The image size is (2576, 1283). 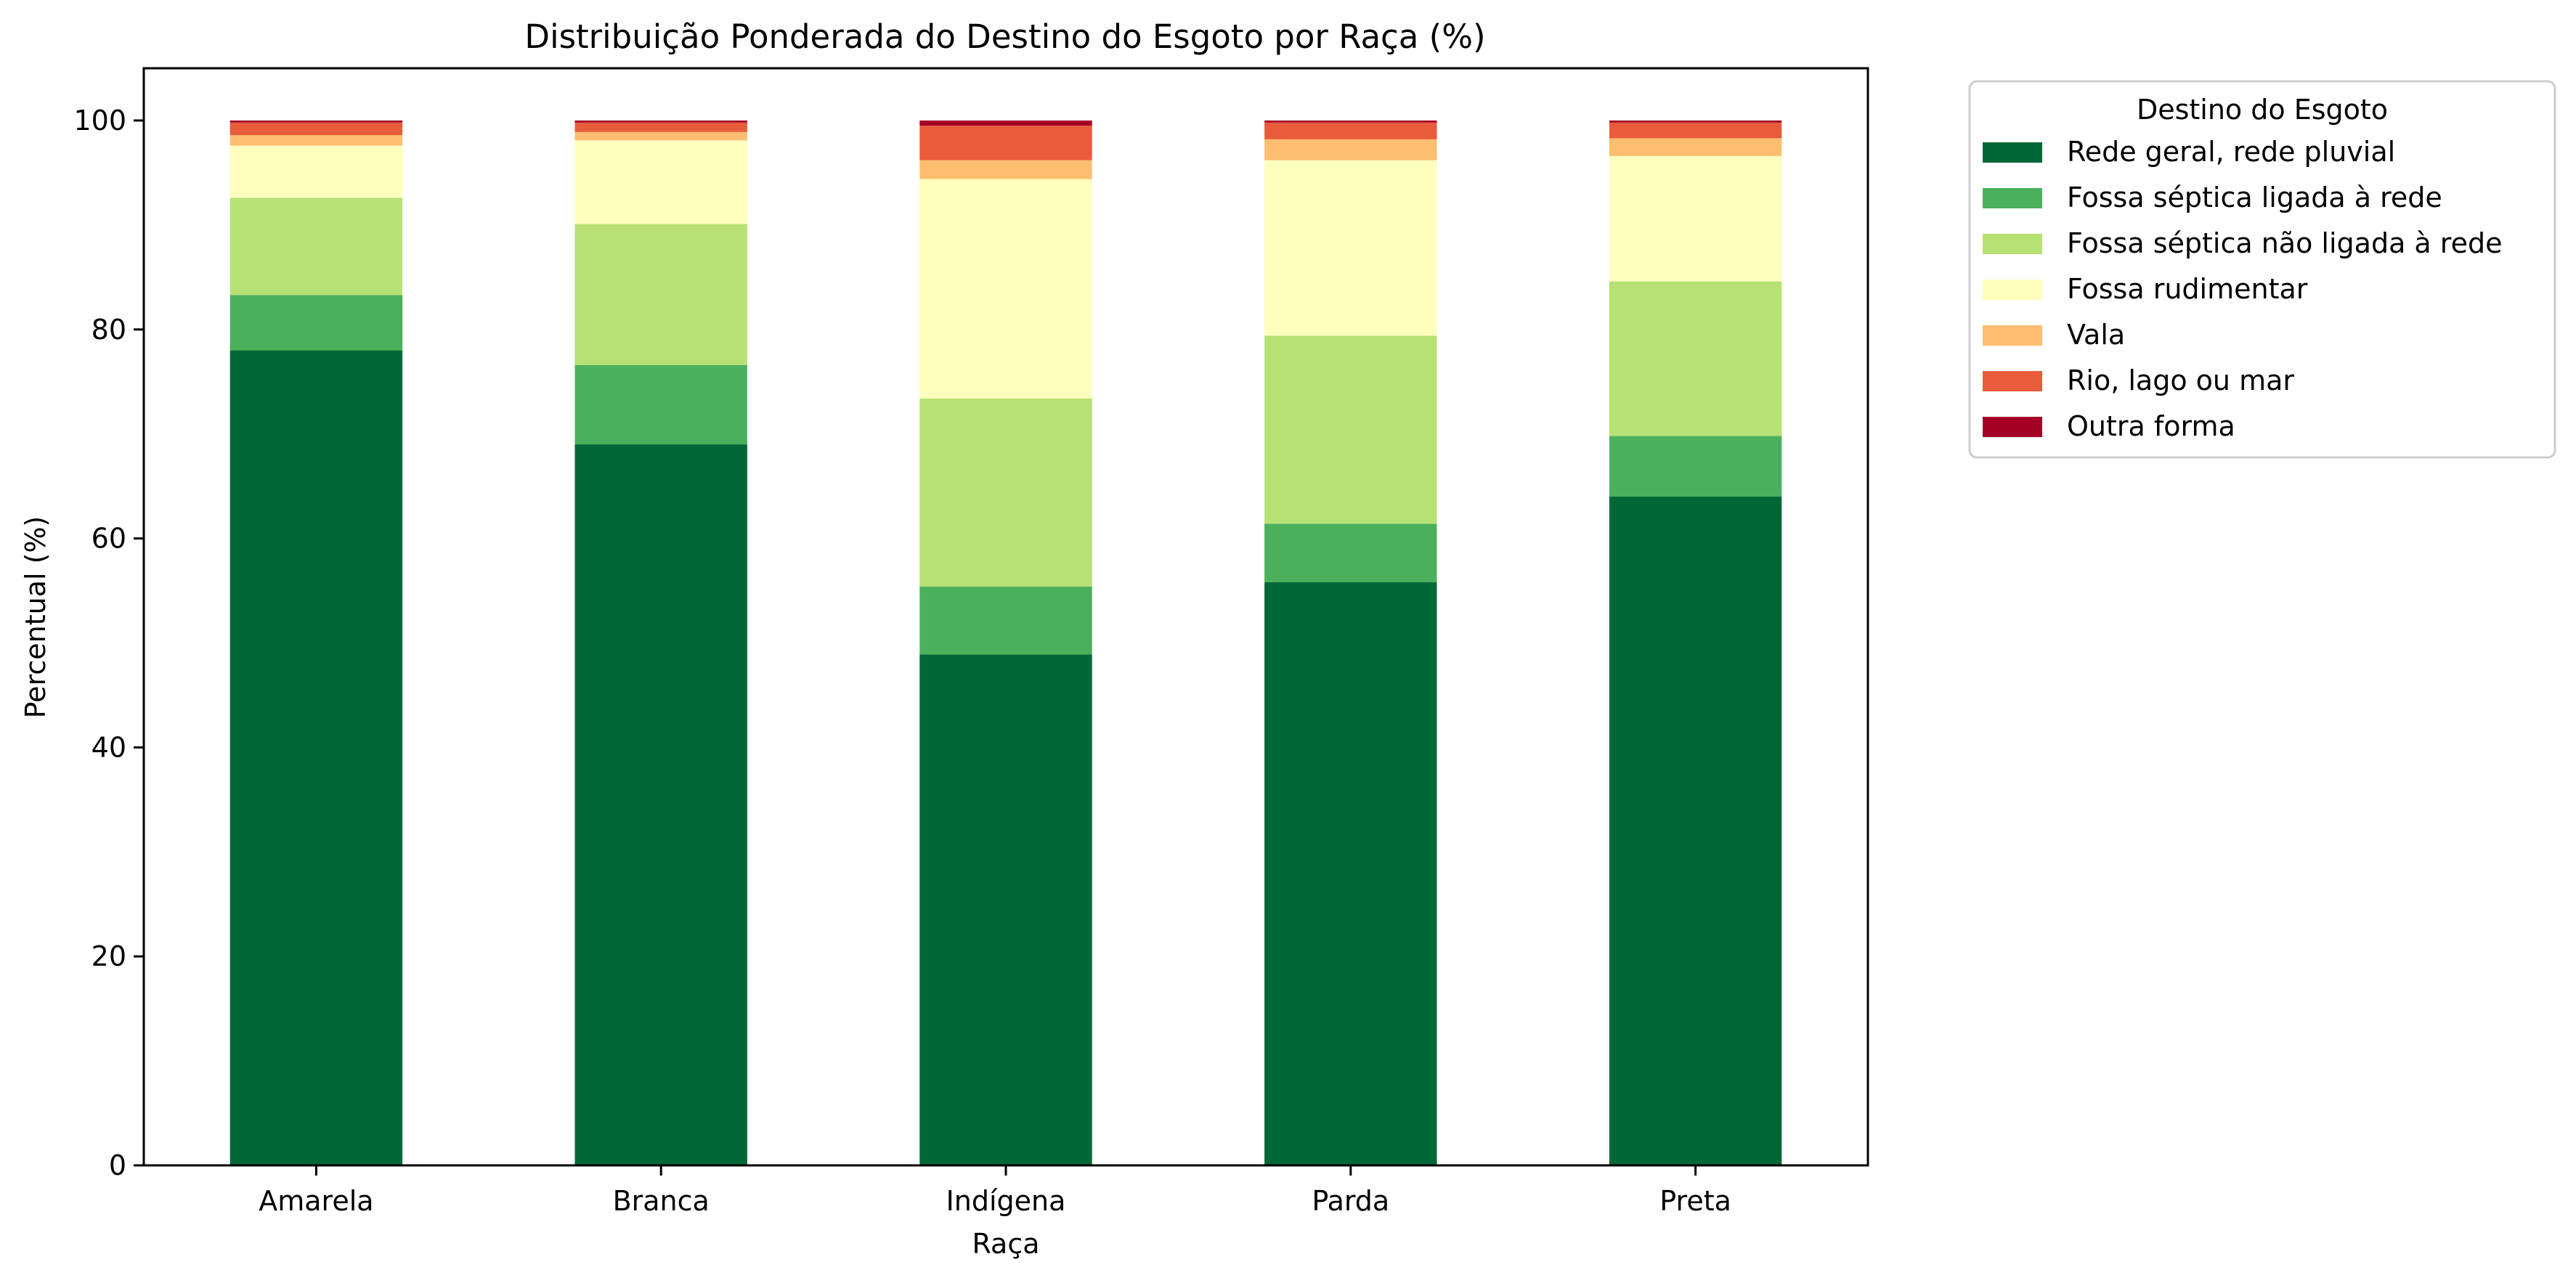 I want to click on legend-label-rede-geral-rede-pluvial: Rede geral, rede pluvial, so click(x=2231, y=152).